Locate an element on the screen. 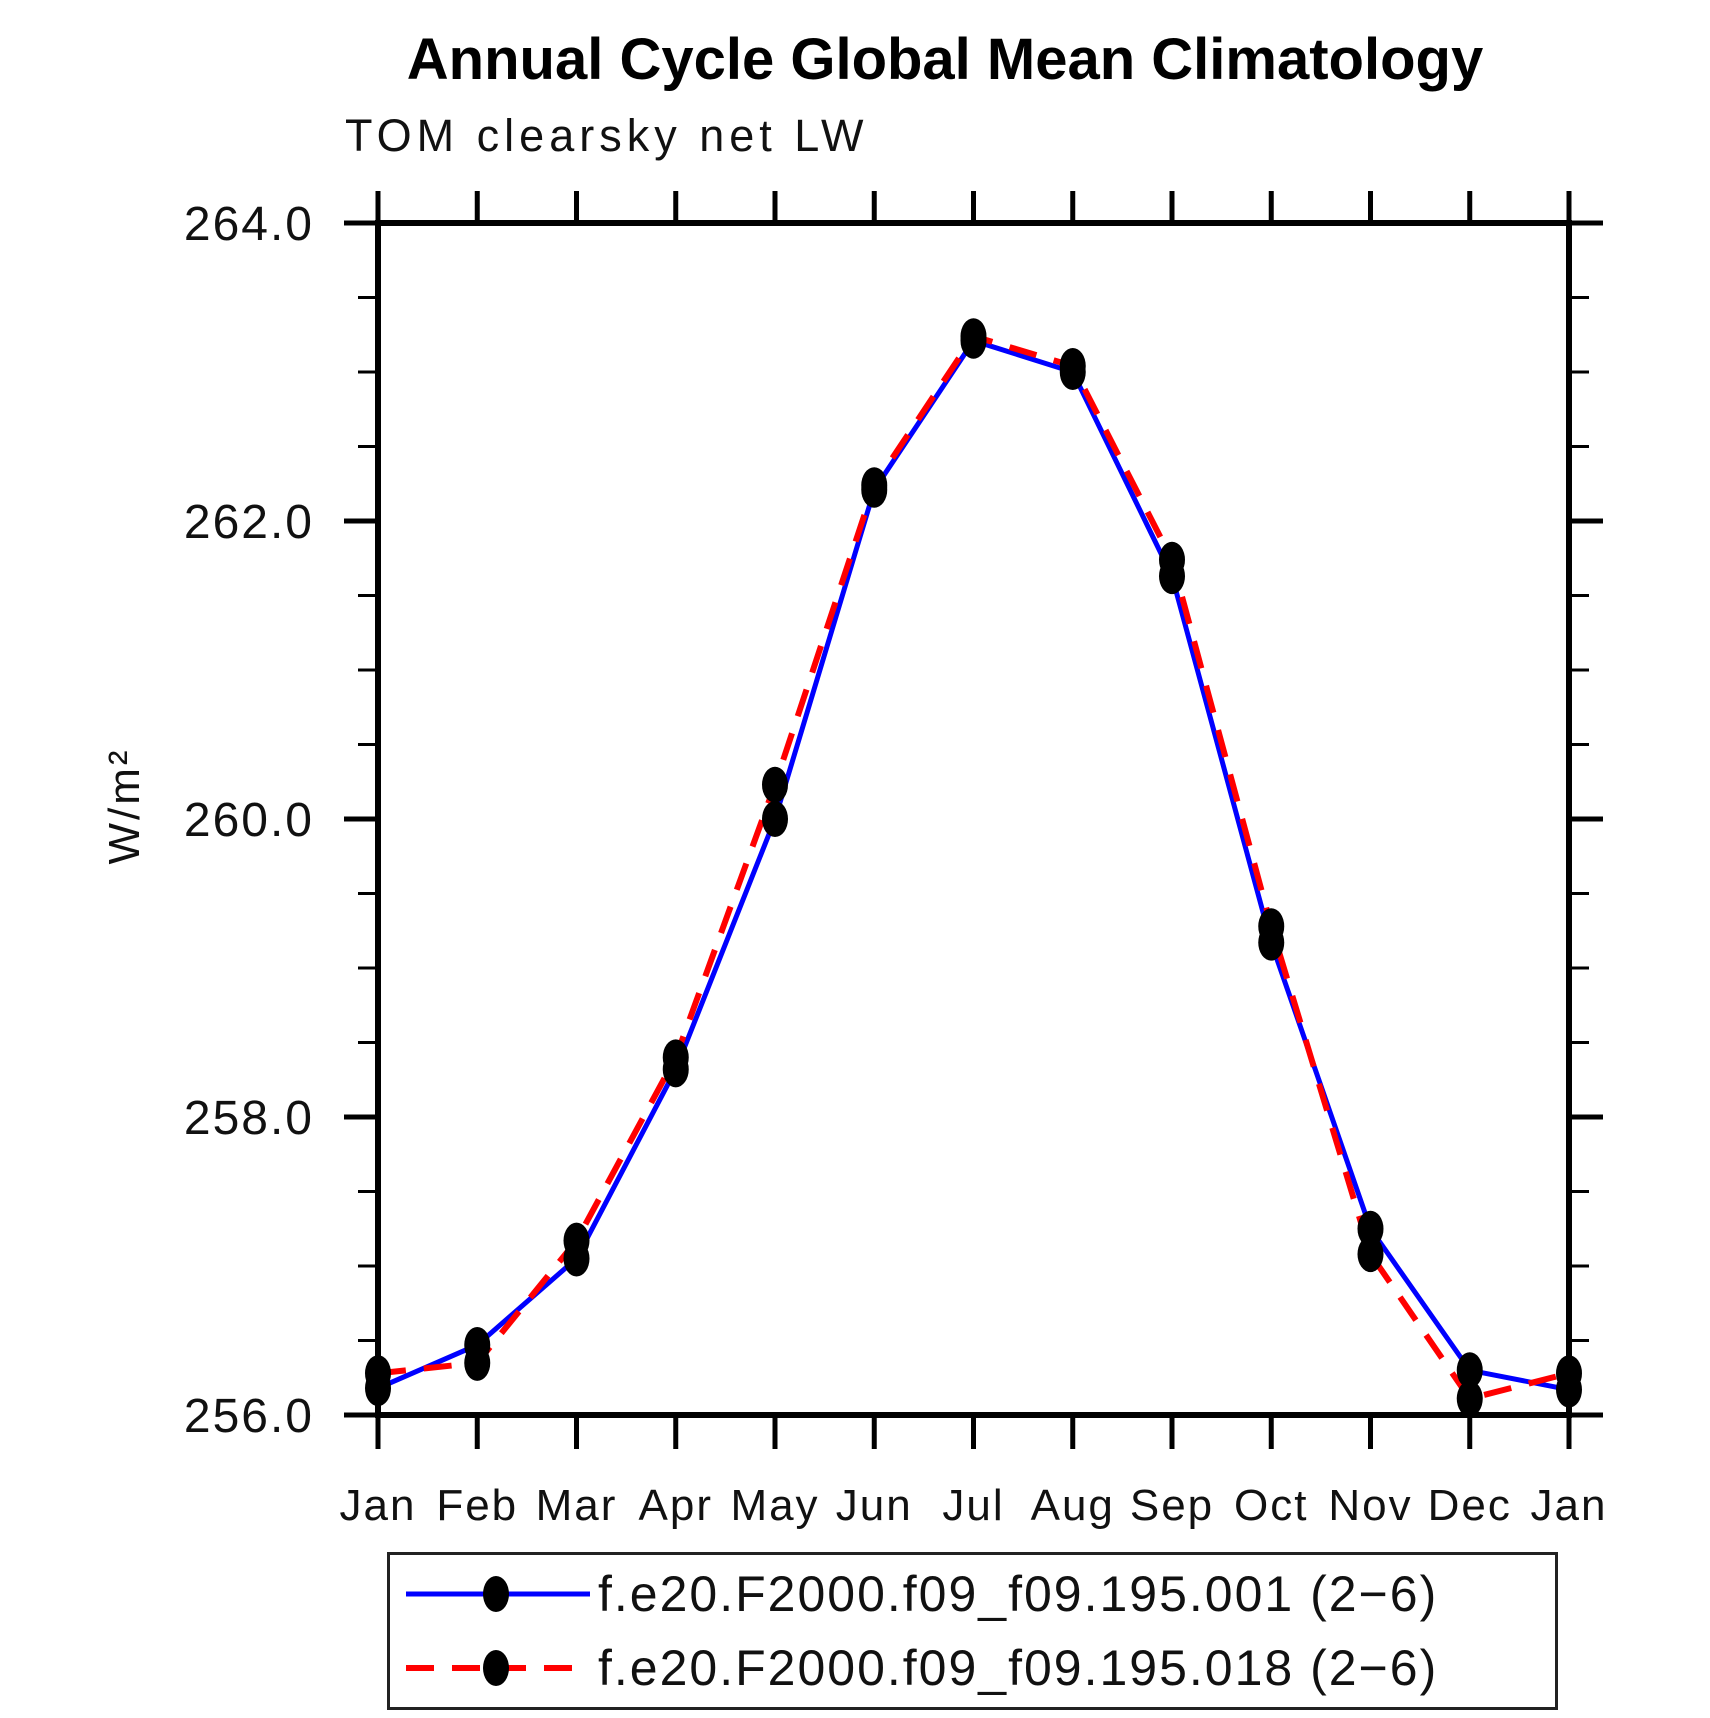  legend-label-series-1: f.e20.F2000.f09_f09.195.001 (2−6) is located at coordinates (1018, 1594).